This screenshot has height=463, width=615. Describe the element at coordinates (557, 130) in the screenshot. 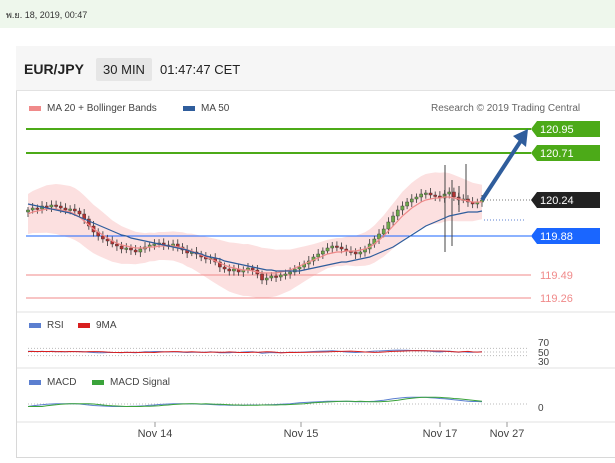

I see `level-label-120.95: 120.95` at that location.